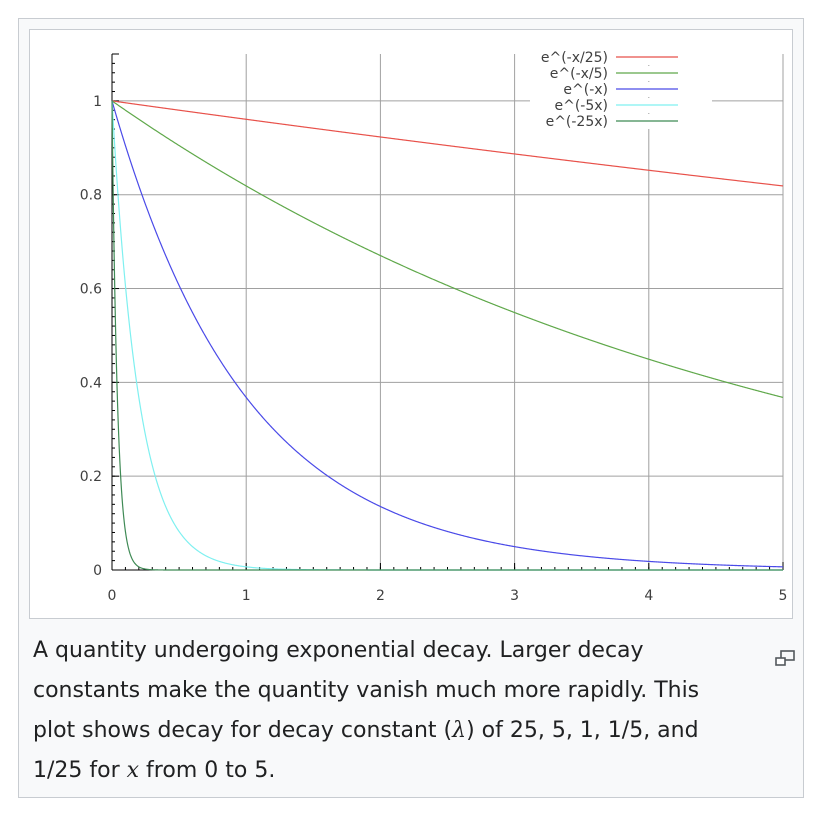 This screenshot has width=826, height=814. Describe the element at coordinates (514, 596) in the screenshot. I see `x-tick-label: 3` at that location.